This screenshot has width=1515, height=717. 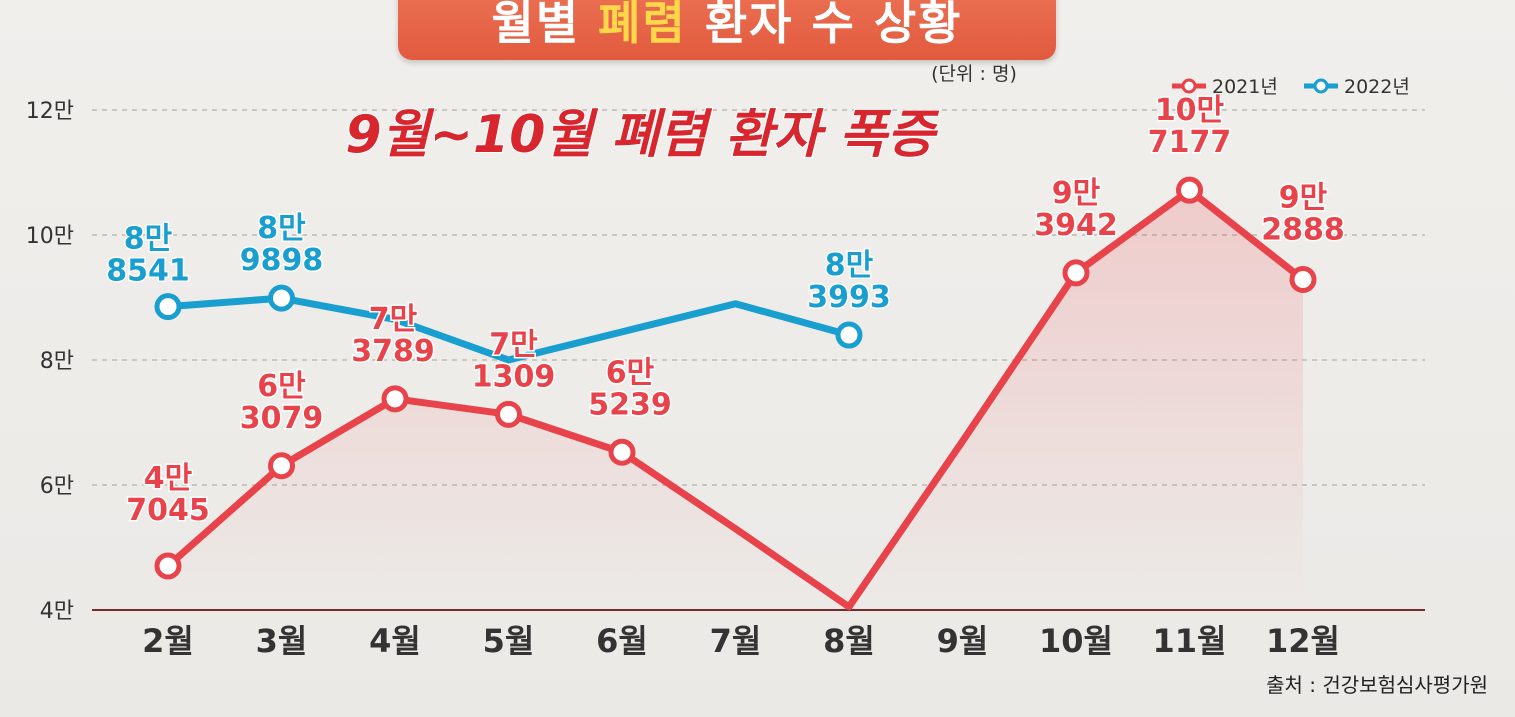 What do you see at coordinates (57, 361) in the screenshot?
I see `y-tick-label: 8만` at bounding box center [57, 361].